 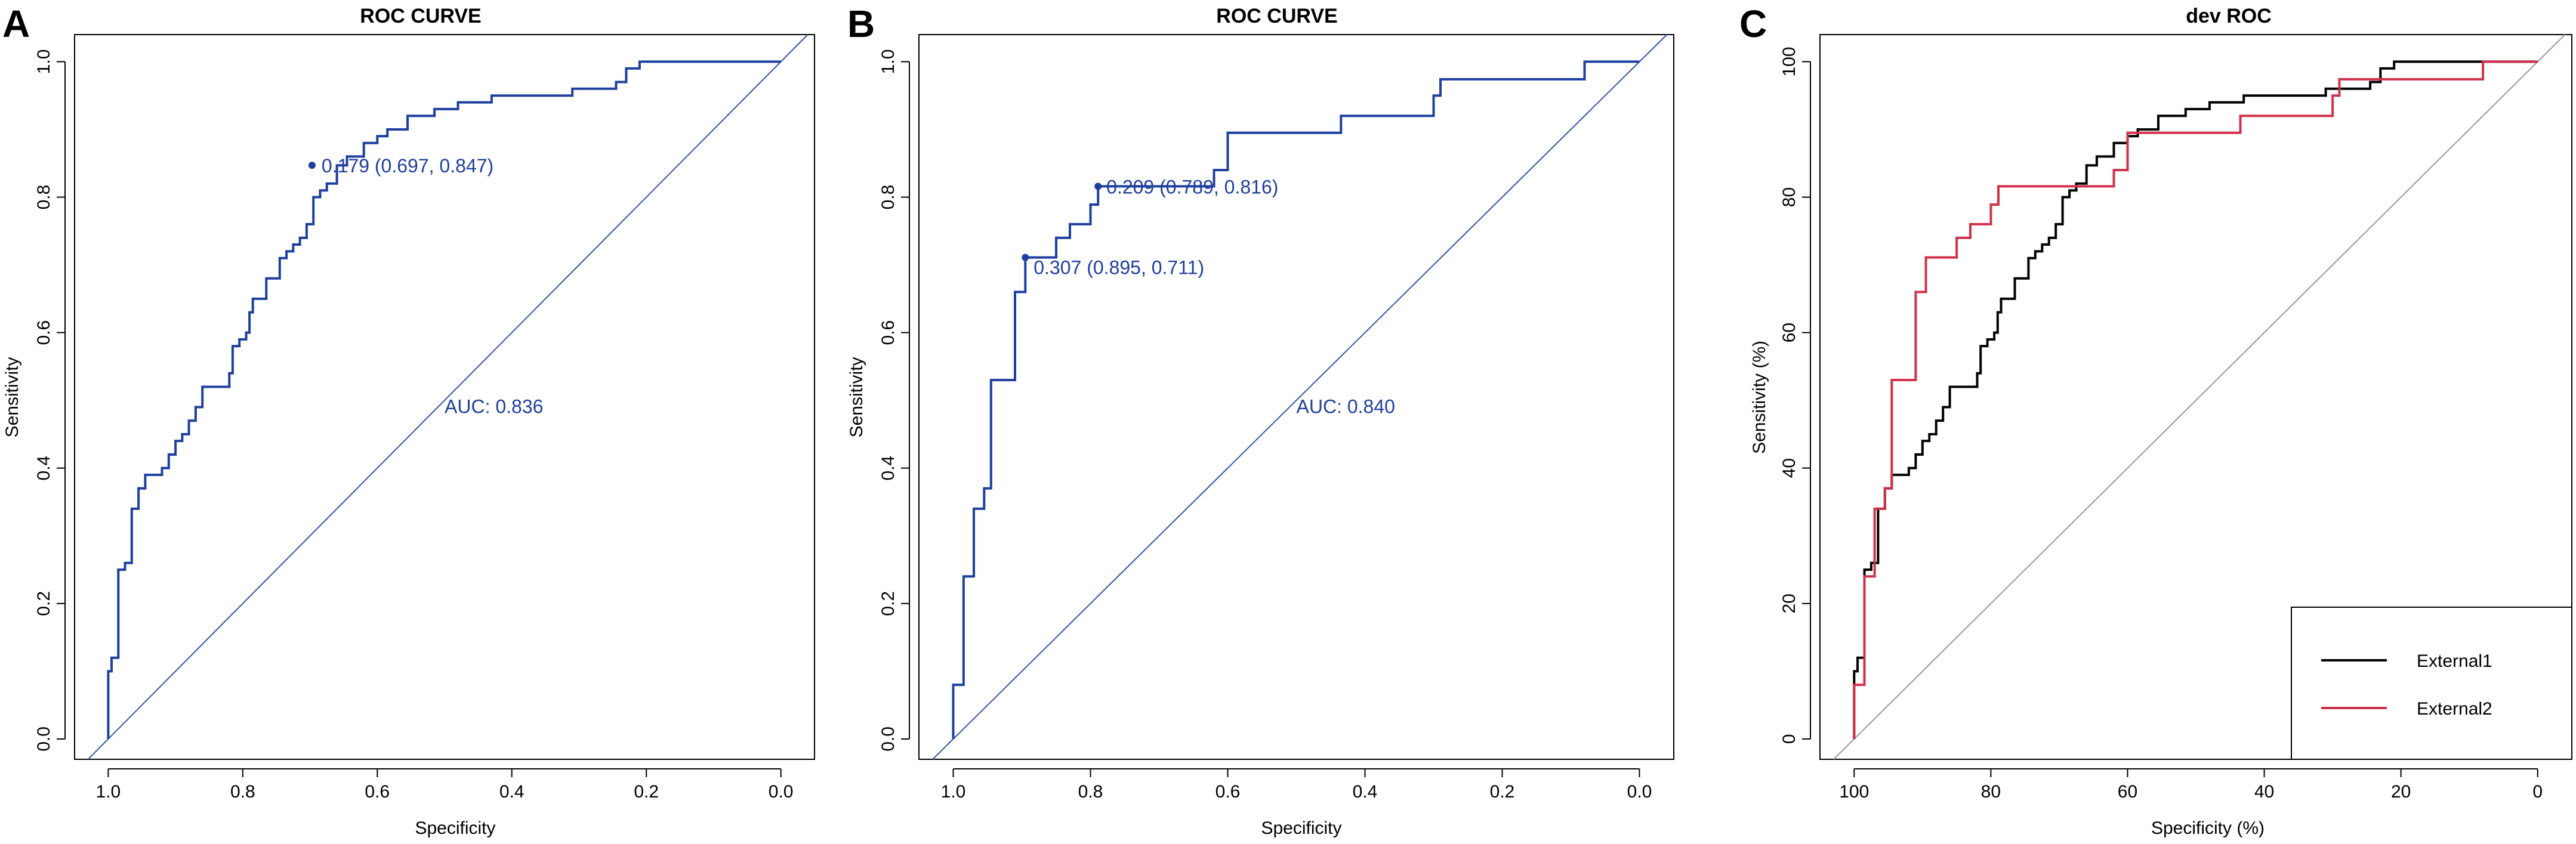 I want to click on y-tick-label-a: 1.0, so click(x=44, y=62).